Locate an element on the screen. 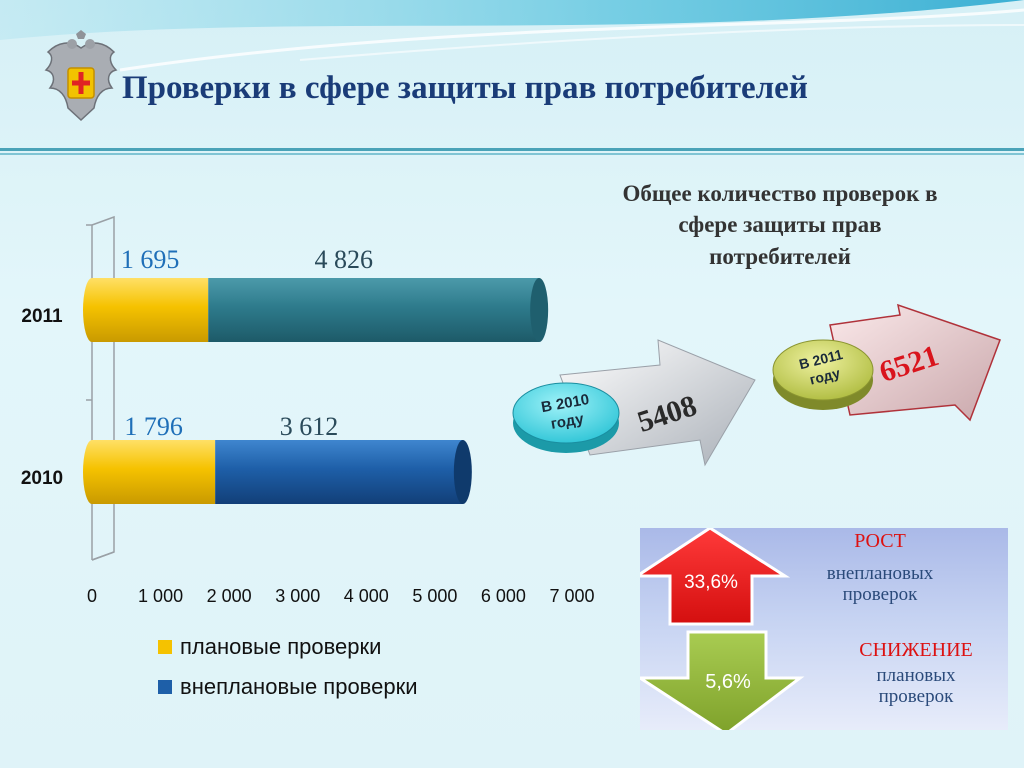 This screenshot has height=768, width=1024. badge-2010-line2: году is located at coordinates (567, 421).